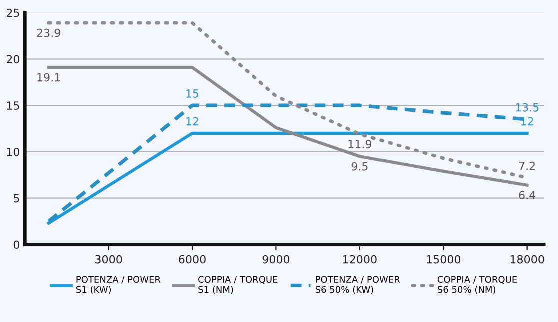 The height and width of the screenshot is (322, 558). Describe the element at coordinates (276, 259) in the screenshot. I see `x-tick-label: 9000` at that location.